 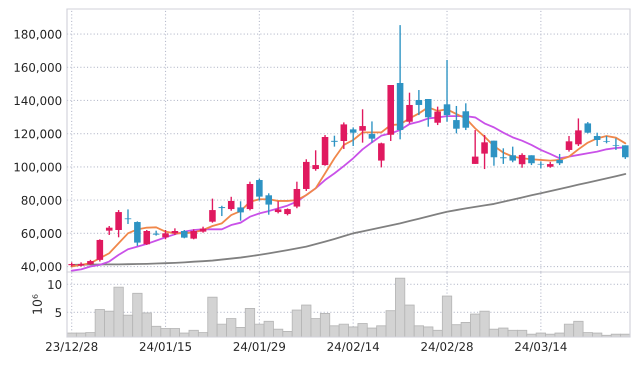 What do you see at coordinates (447, 347) in the screenshot?
I see `x-tick-label: 24/02/28` at bounding box center [447, 347].